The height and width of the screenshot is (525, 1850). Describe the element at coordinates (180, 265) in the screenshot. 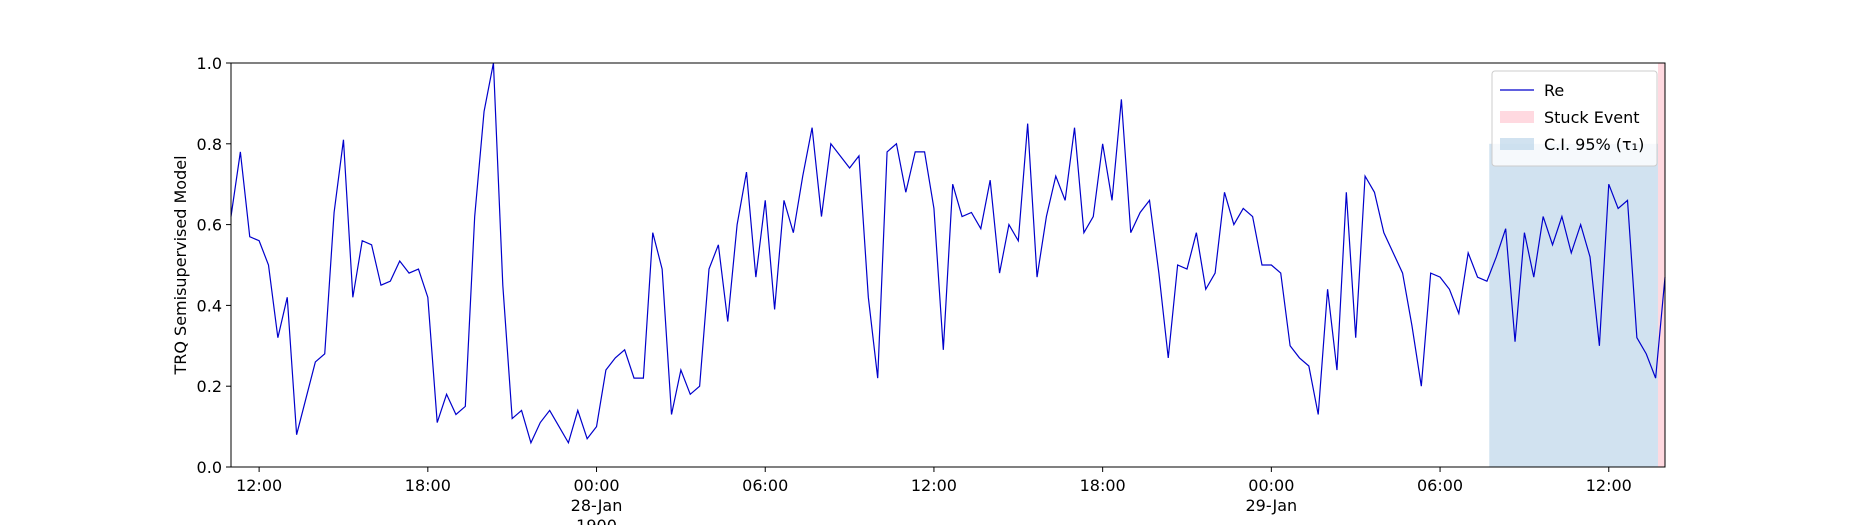

I see `y-axis-label: TRQ Semisupervised Model` at that location.